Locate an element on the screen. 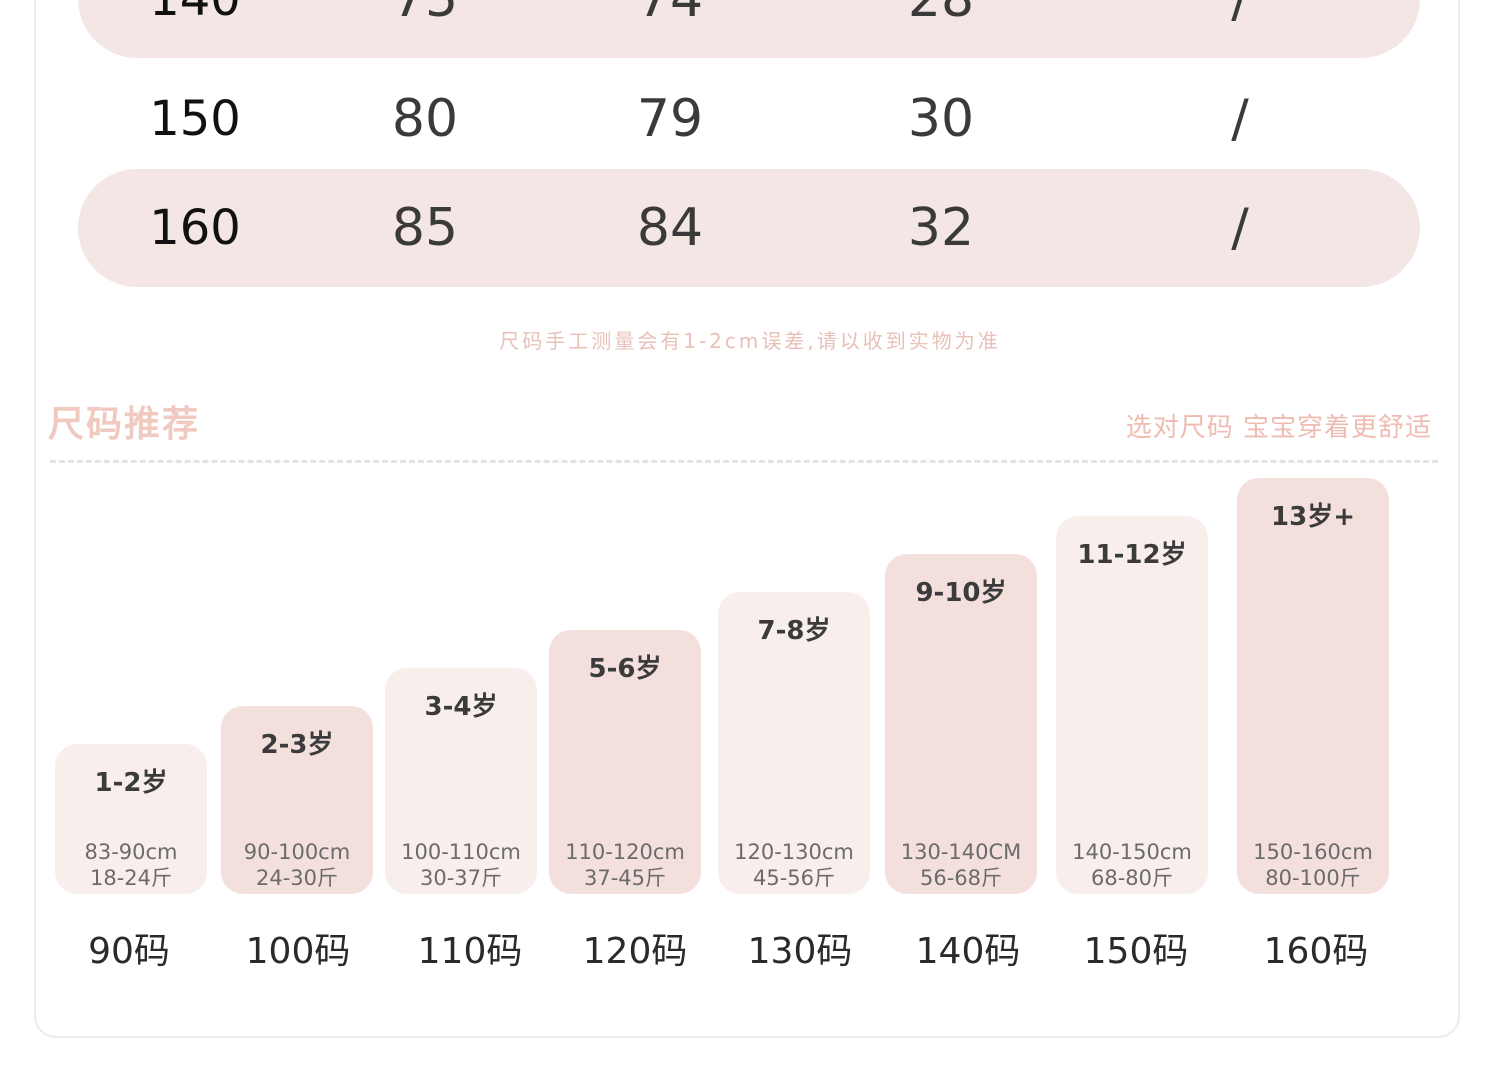 The image size is (1500, 1074). section-title: 尺码推荐 is located at coordinates (124, 424).